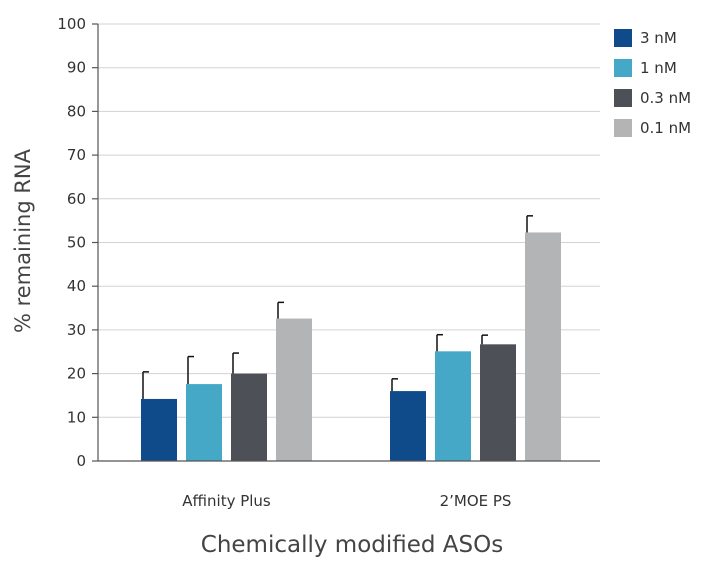 Image resolution: width=712 pixels, height=563 pixels. Describe the element at coordinates (658, 68) in the screenshot. I see `legend-label: 1 nM` at that location.